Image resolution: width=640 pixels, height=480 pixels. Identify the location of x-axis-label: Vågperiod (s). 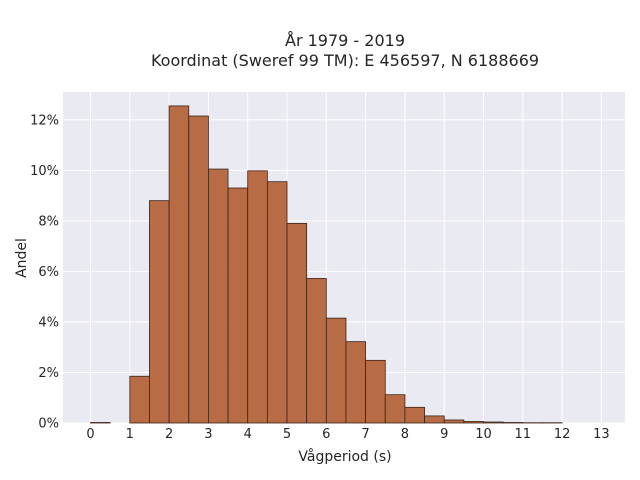
(344, 456).